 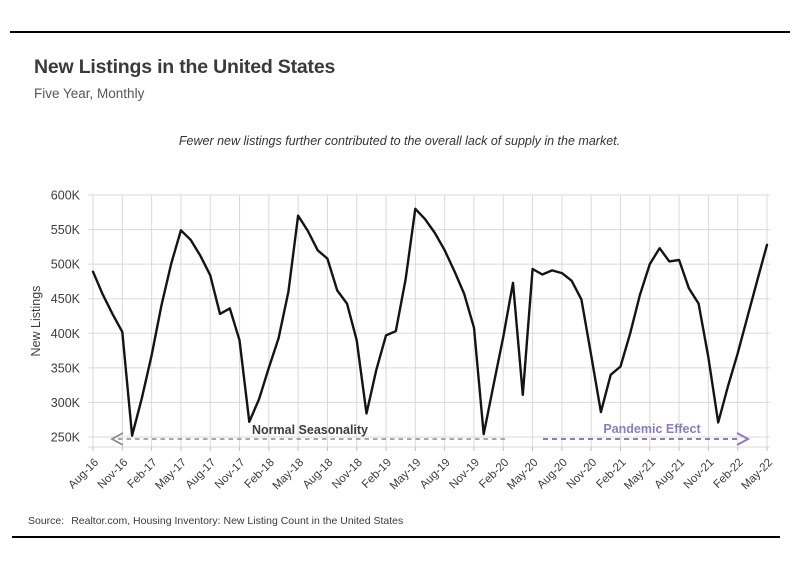 I want to click on y-tick-label: 350K, so click(x=66, y=368).